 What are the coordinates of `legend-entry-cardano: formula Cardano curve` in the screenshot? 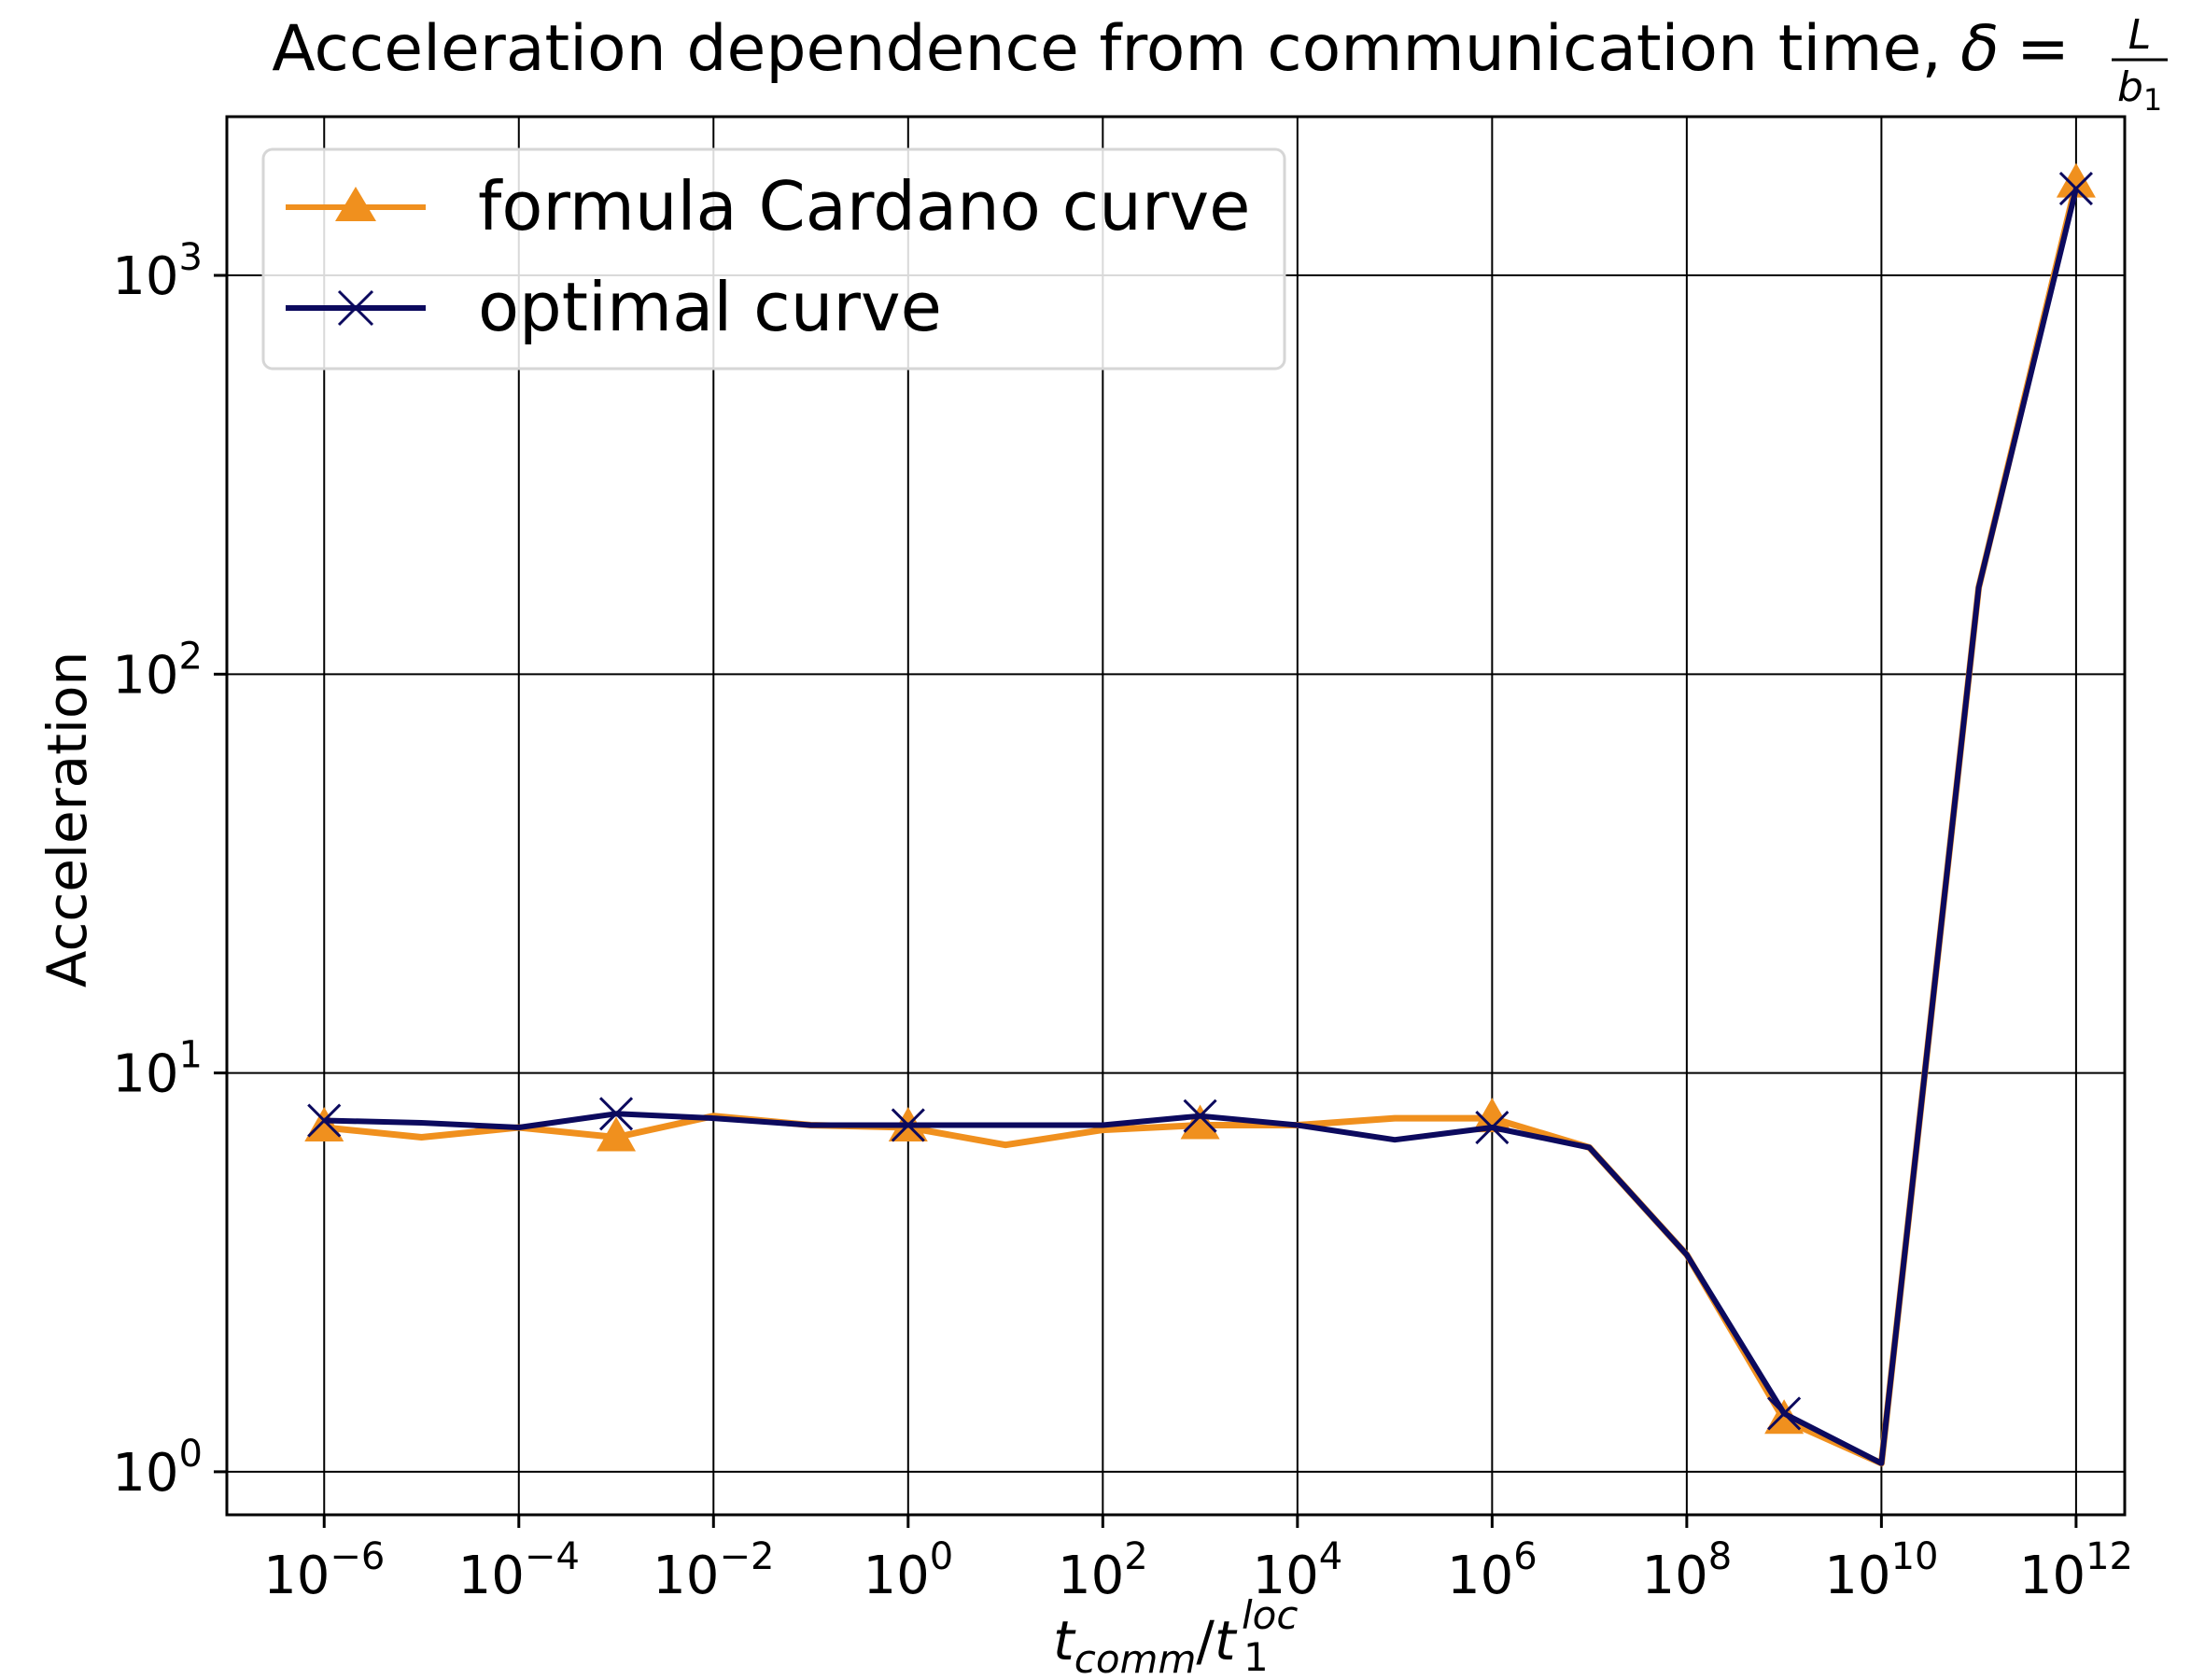 It's located at (768, 206).